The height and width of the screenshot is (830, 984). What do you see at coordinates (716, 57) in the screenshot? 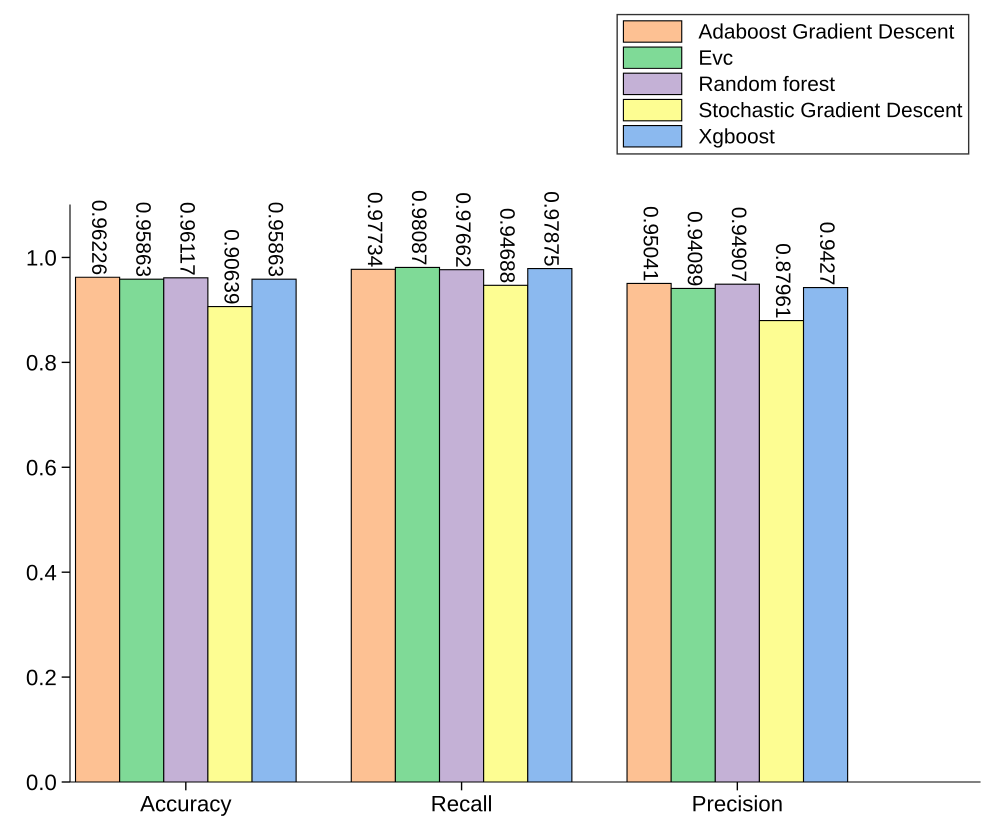
I see `legend-label: Evc` at bounding box center [716, 57].